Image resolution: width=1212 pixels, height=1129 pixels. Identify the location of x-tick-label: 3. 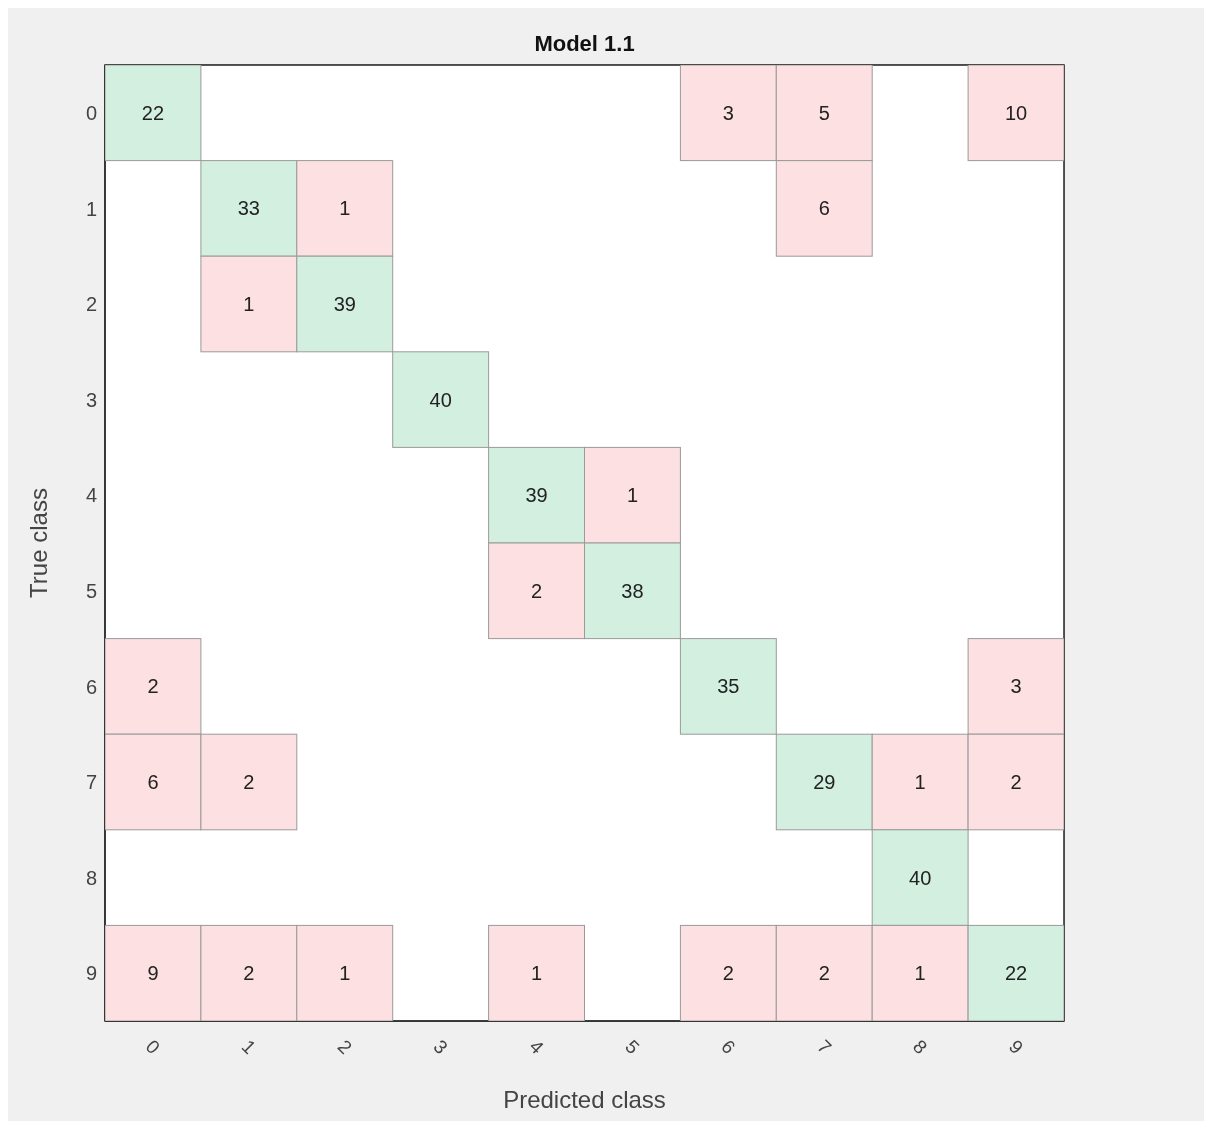
(440, 1047).